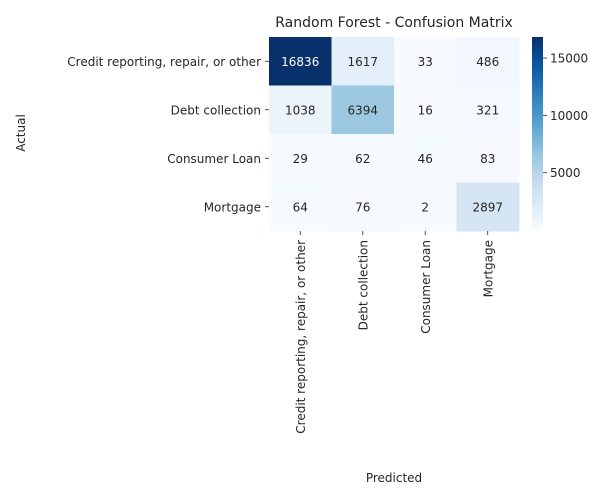  I want to click on cell-value-label: 1038, so click(300, 110).